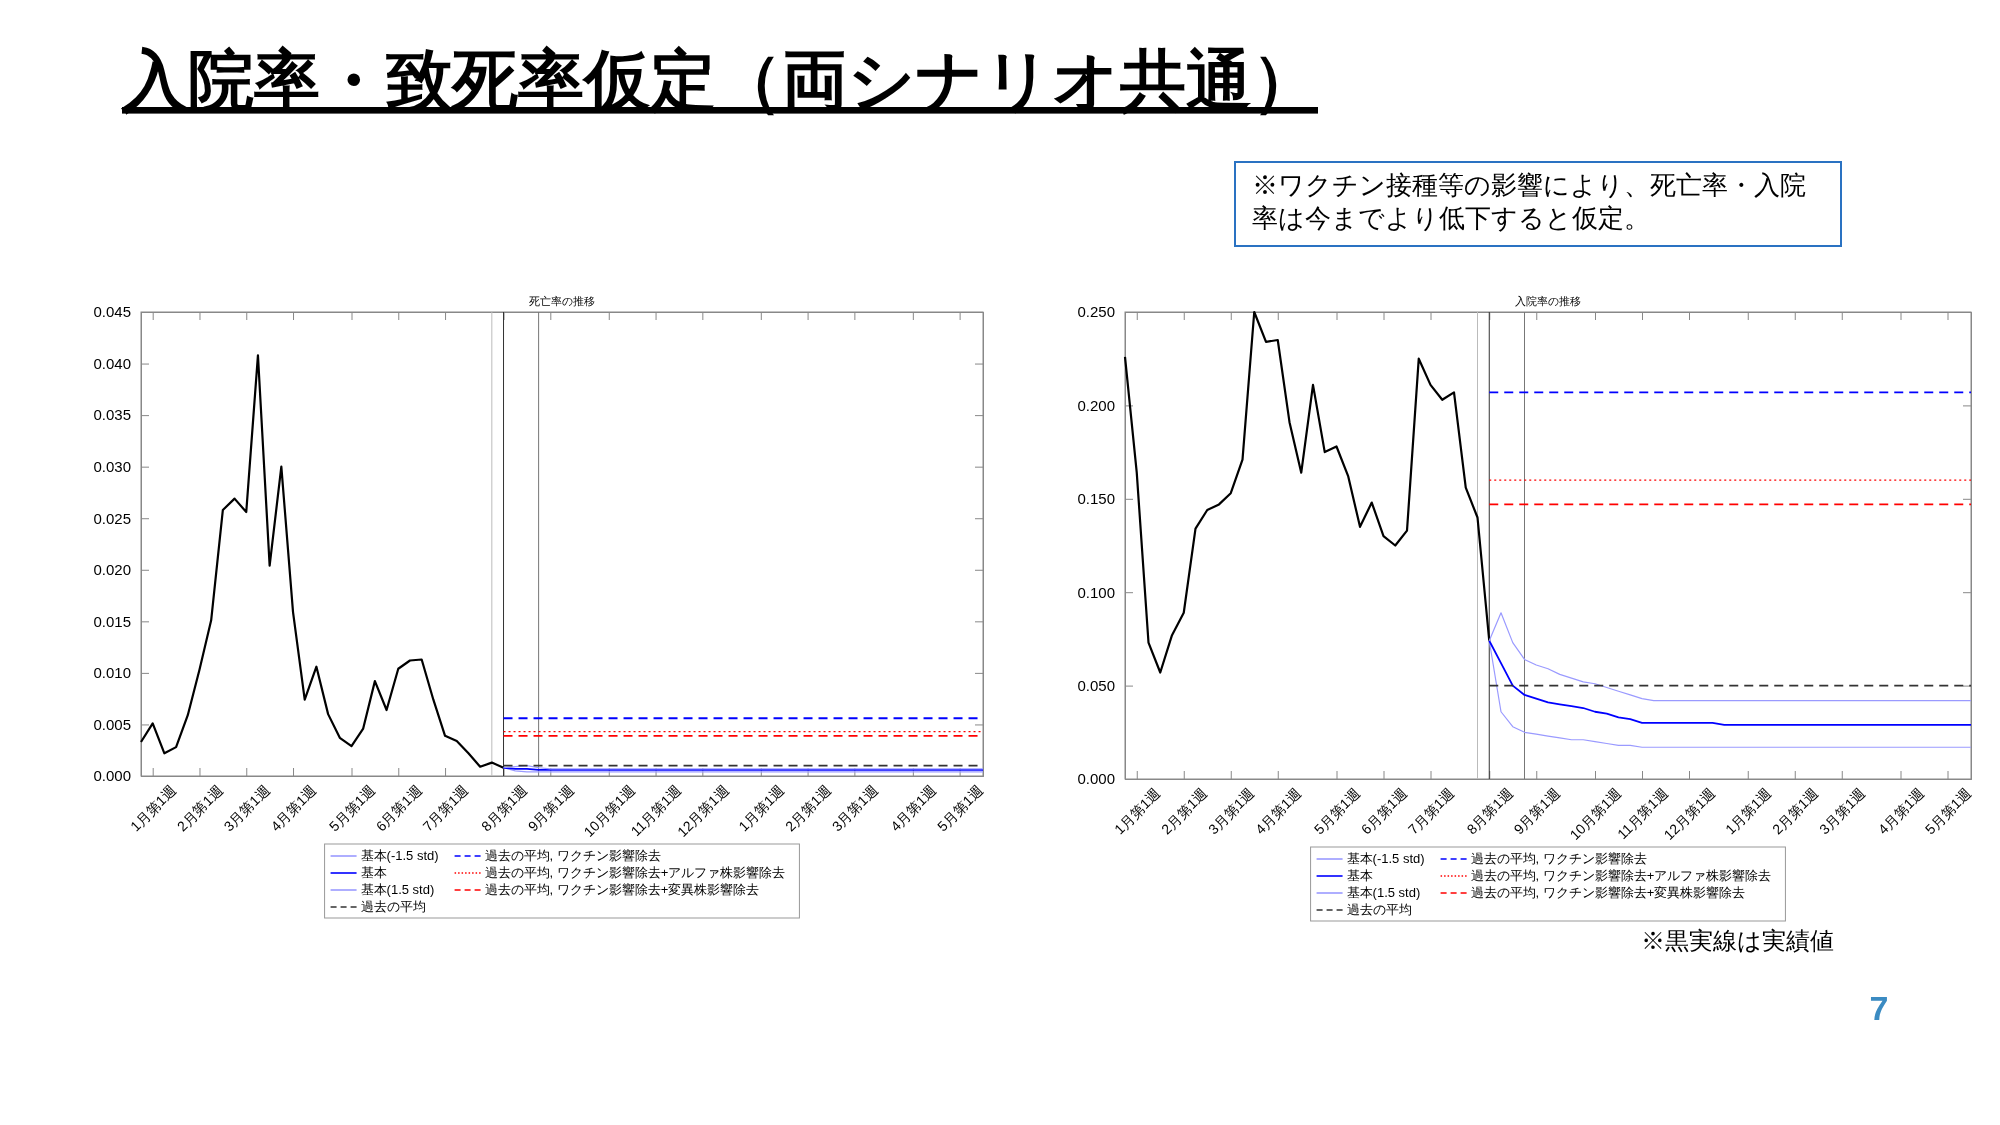 The image size is (2000, 1125). I want to click on text: 入院率・致死率仮定（両シナリオ共通）, so click(719, 80).